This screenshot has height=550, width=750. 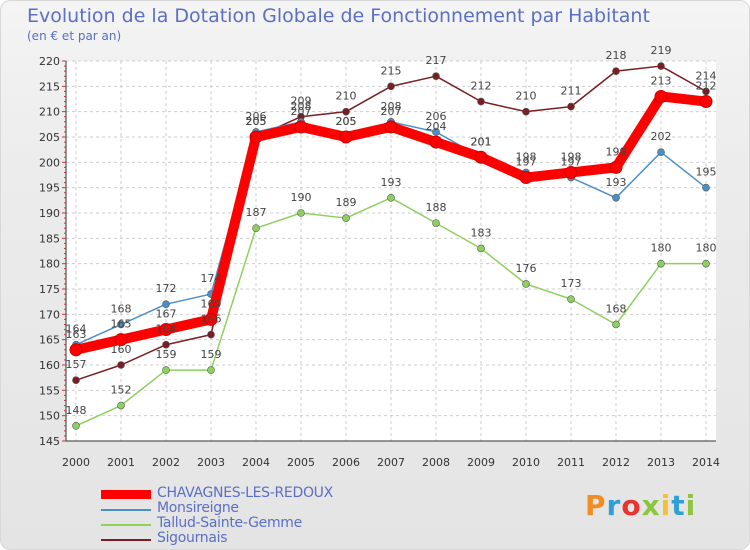 I want to click on proxiti-logo: Proxiti, so click(x=640, y=505).